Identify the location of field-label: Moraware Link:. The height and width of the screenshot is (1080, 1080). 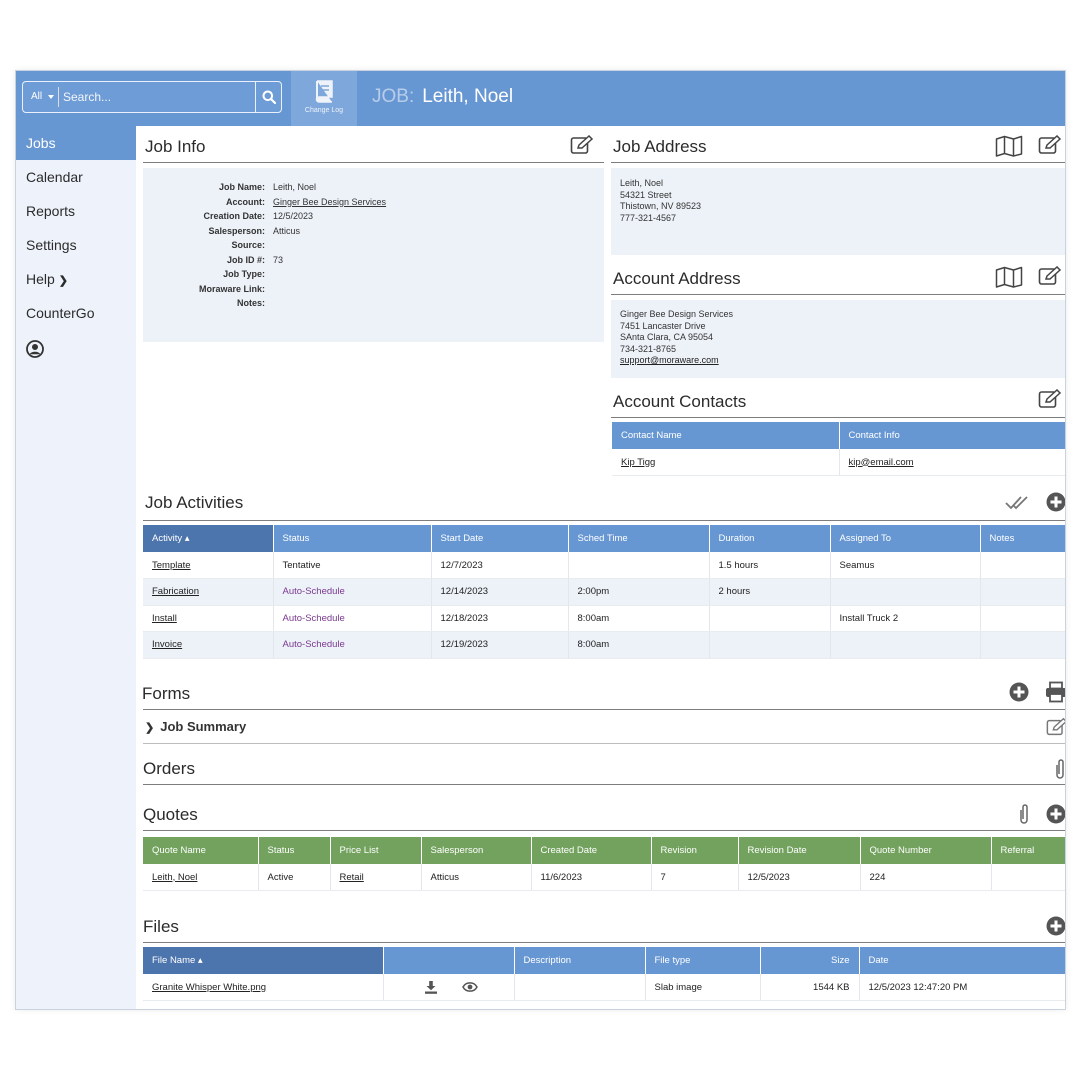
(231, 288).